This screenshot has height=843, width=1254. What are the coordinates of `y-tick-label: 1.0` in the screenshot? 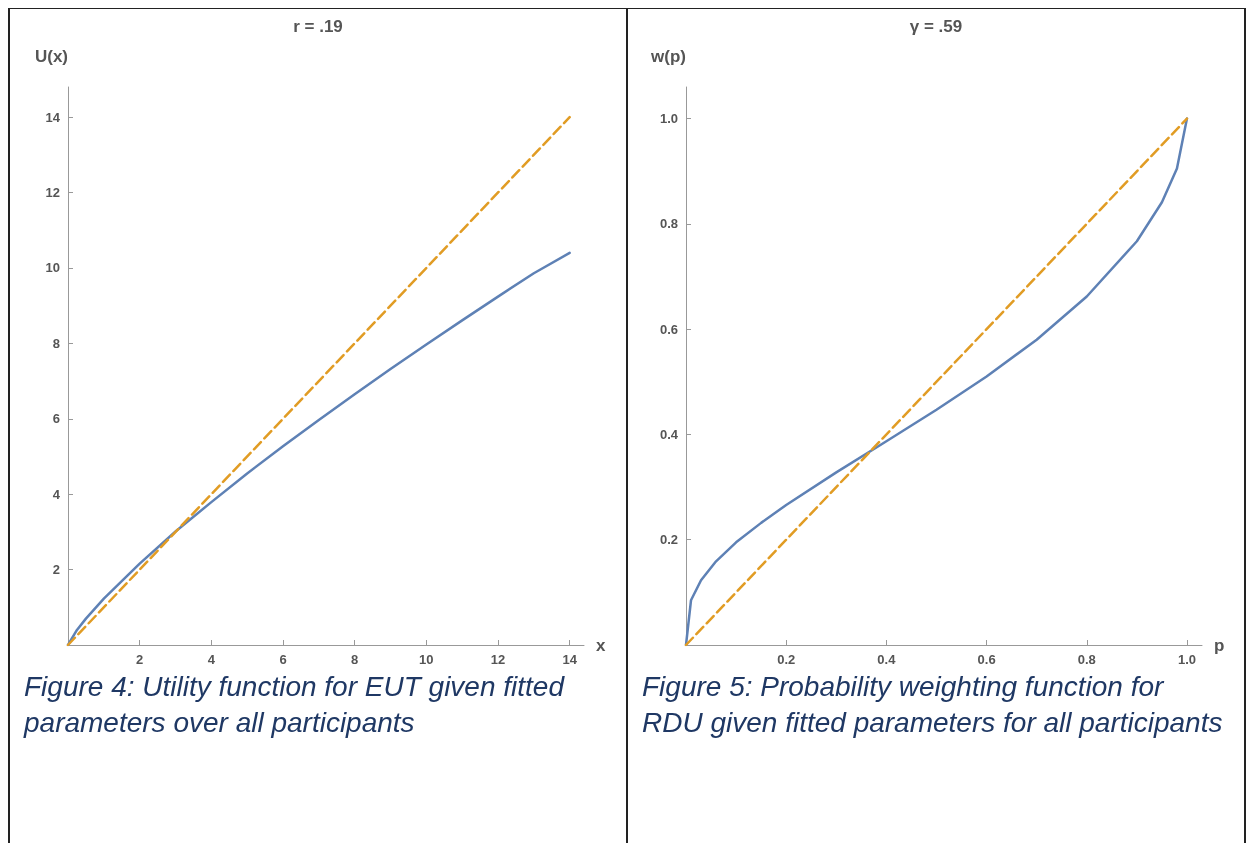 It's located at (668, 119).